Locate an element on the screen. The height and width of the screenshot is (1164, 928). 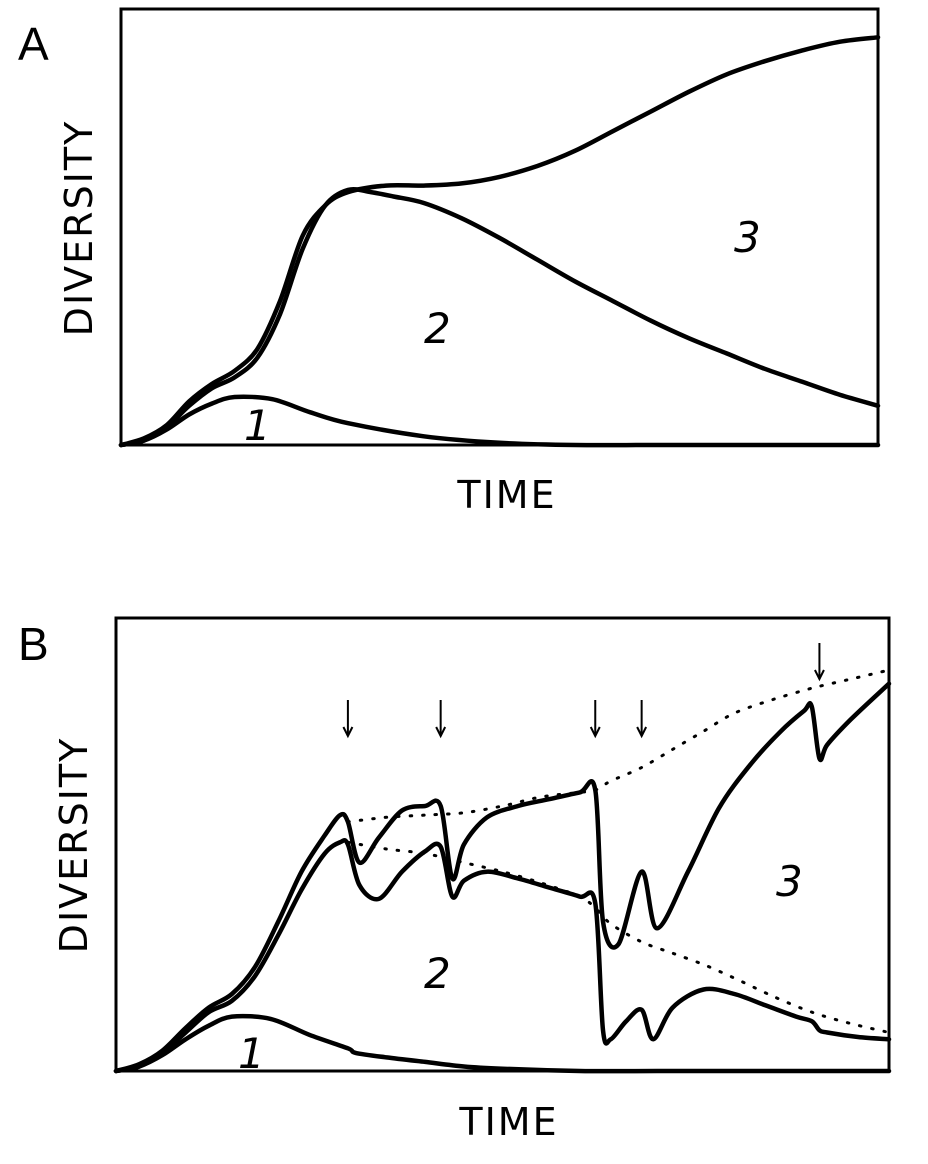
panel-b-y-axis-label: DIVERSITY is located at coordinates (74, 845).